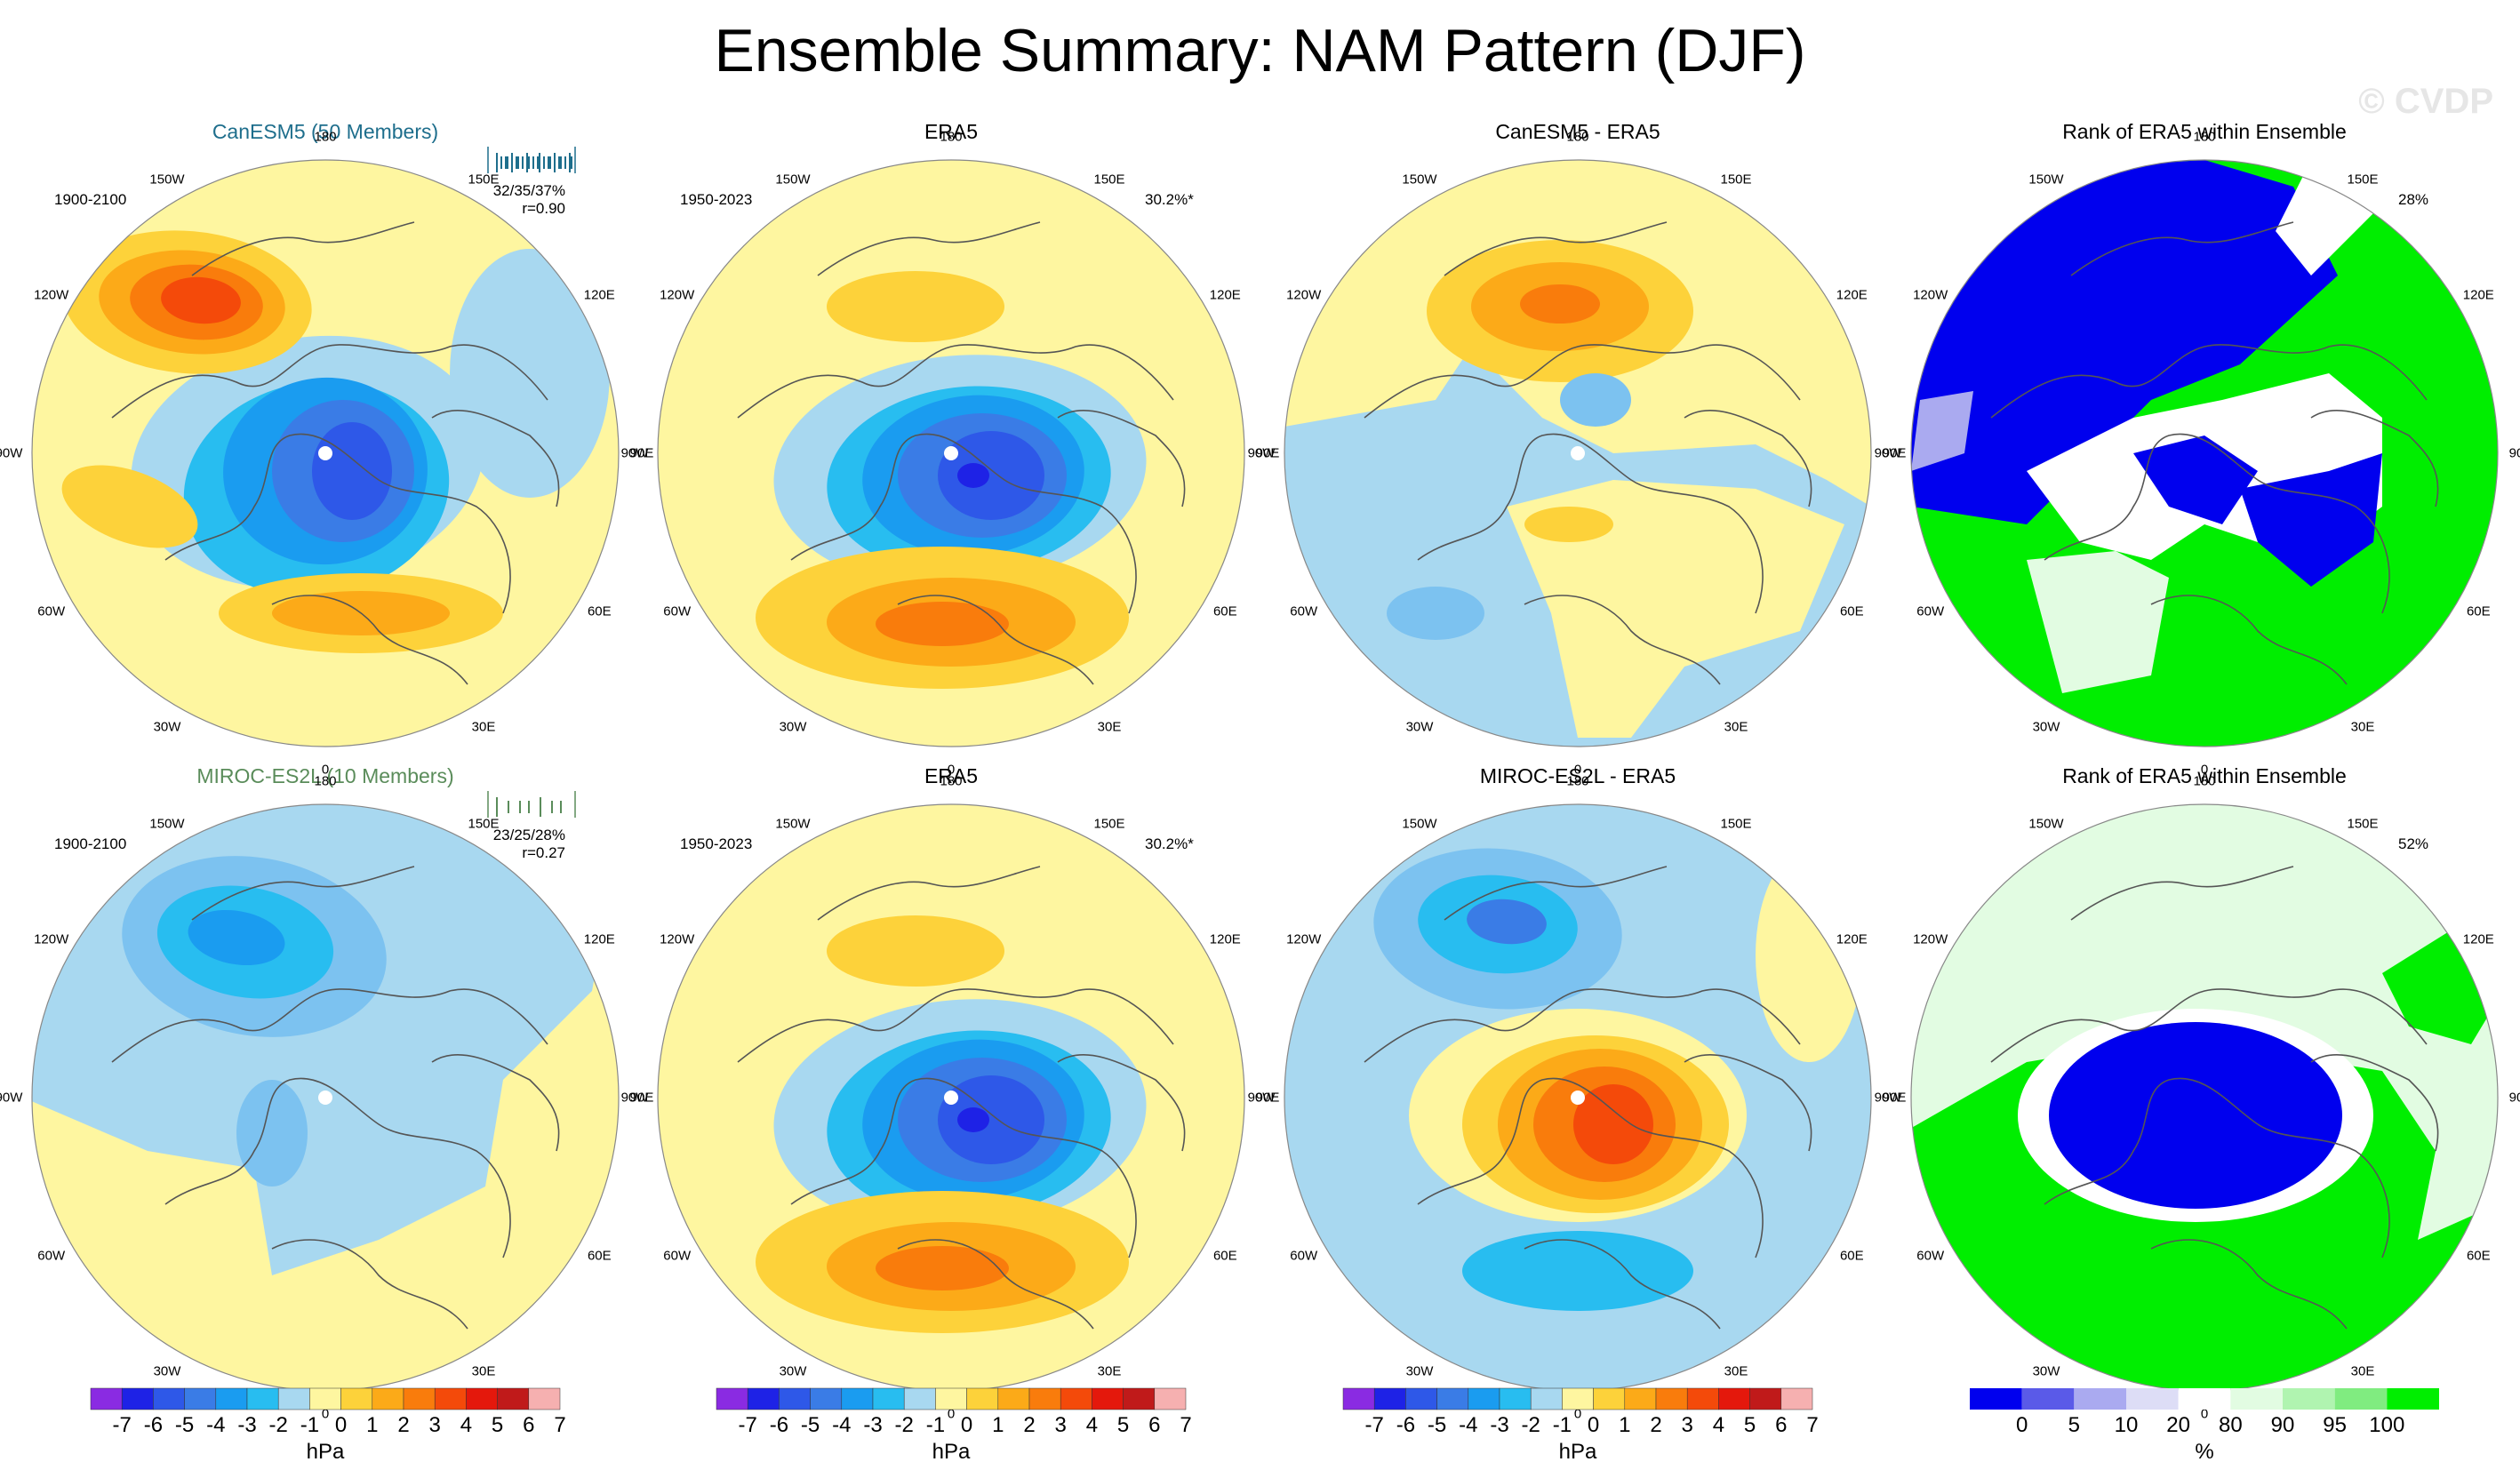 The image size is (2520, 1478). I want to click on panel-title: Rank of ERA5 within Ensemble, so click(2204, 775).